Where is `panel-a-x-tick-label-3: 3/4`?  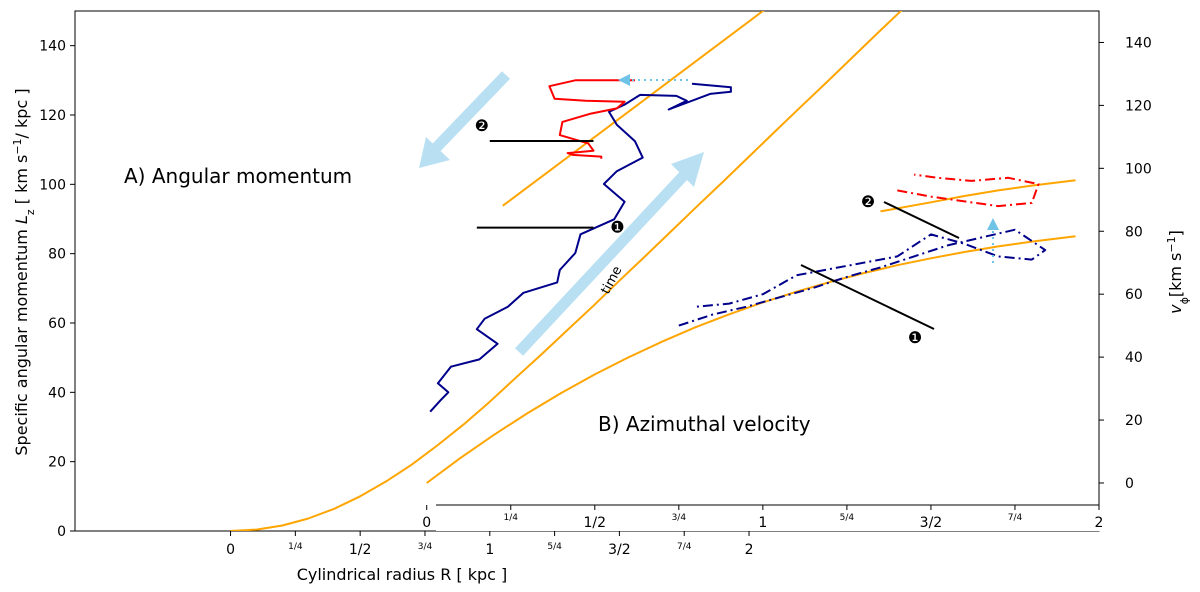 panel-a-x-tick-label-3: 3/4 is located at coordinates (425, 547).